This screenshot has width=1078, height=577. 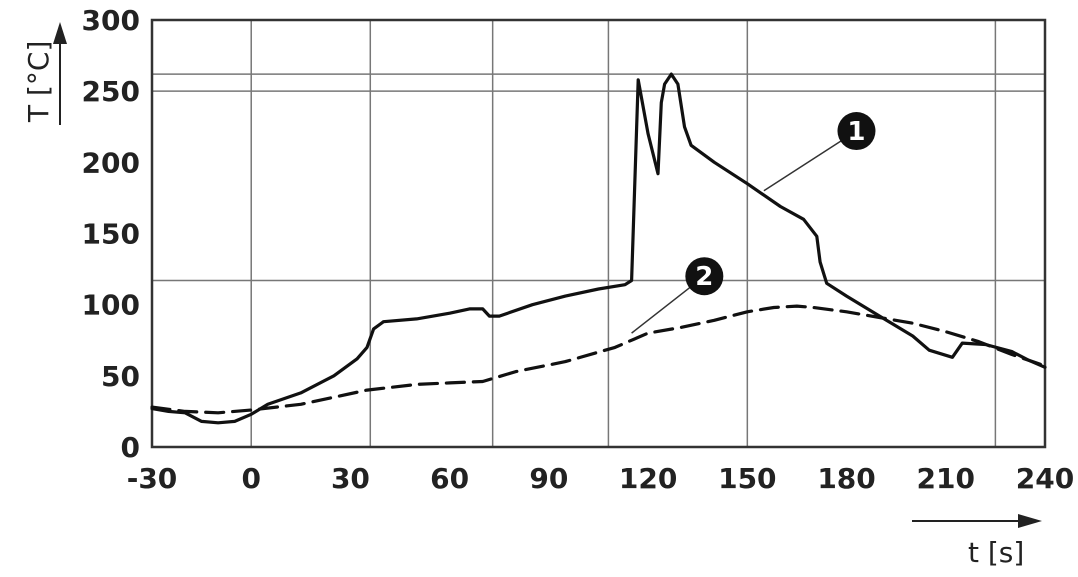 I want to click on y-tick-label: 100, so click(x=111, y=305).